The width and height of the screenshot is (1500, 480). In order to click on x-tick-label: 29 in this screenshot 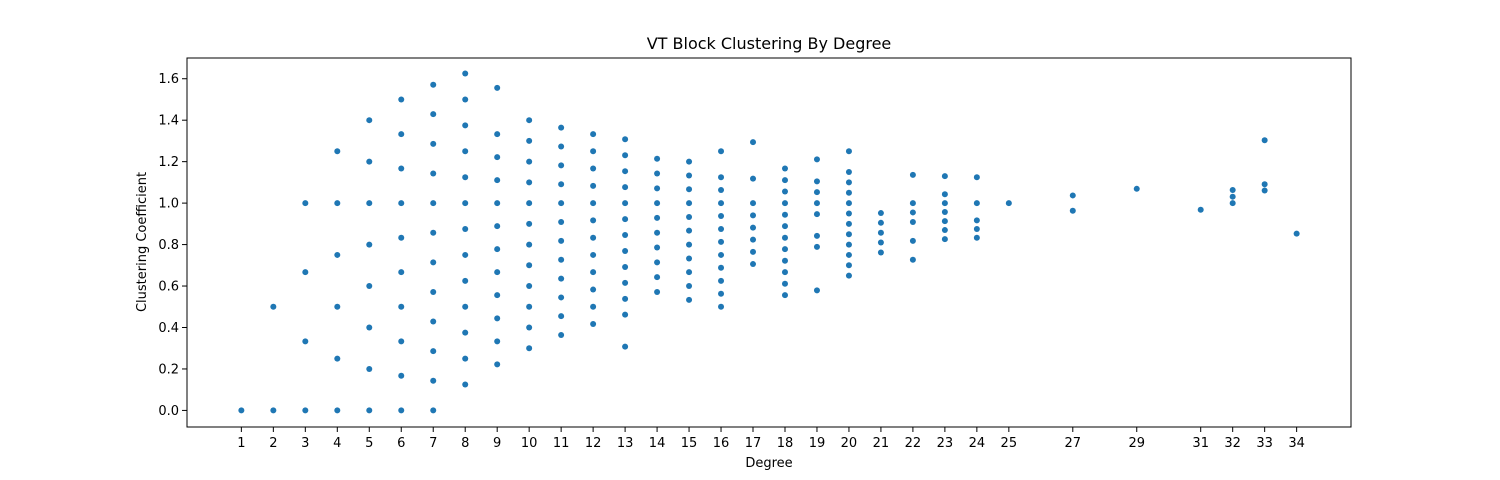, I will do `click(1136, 443)`.